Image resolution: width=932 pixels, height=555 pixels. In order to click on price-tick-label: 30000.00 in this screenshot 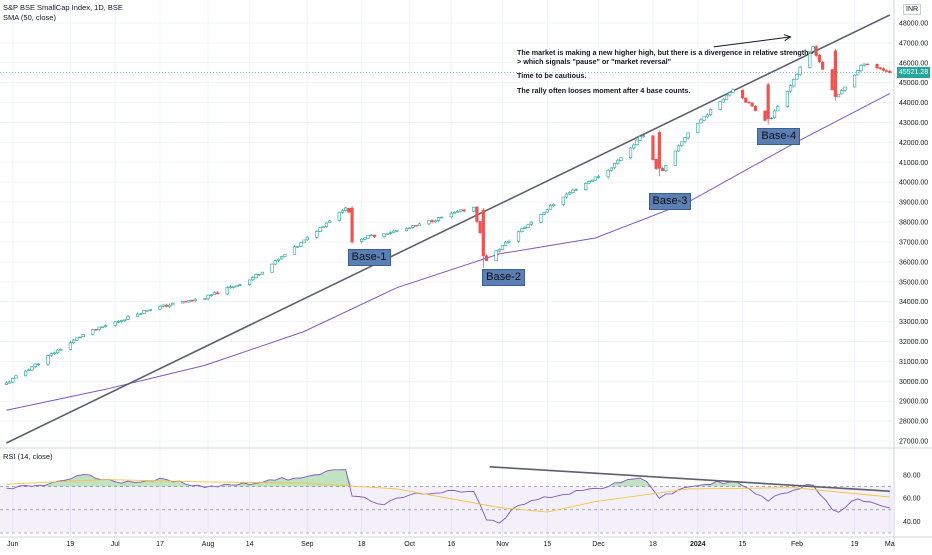, I will do `click(913, 382)`.